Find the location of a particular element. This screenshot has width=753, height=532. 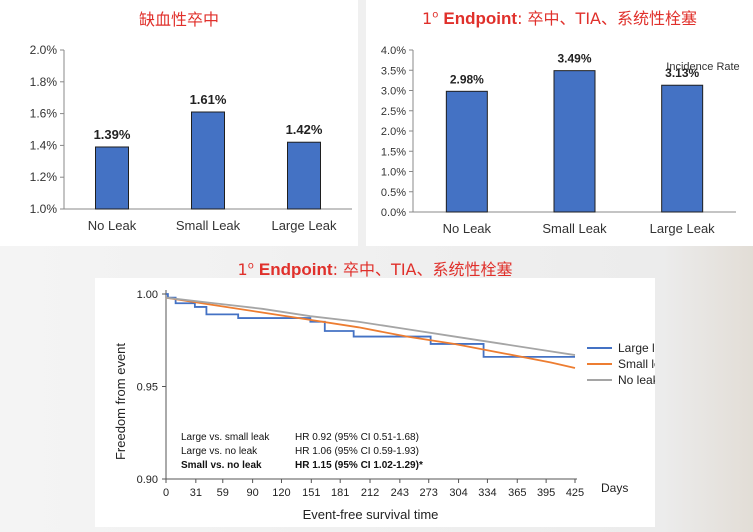

y-tick-label: 0.0% is located at coordinates (393, 213).